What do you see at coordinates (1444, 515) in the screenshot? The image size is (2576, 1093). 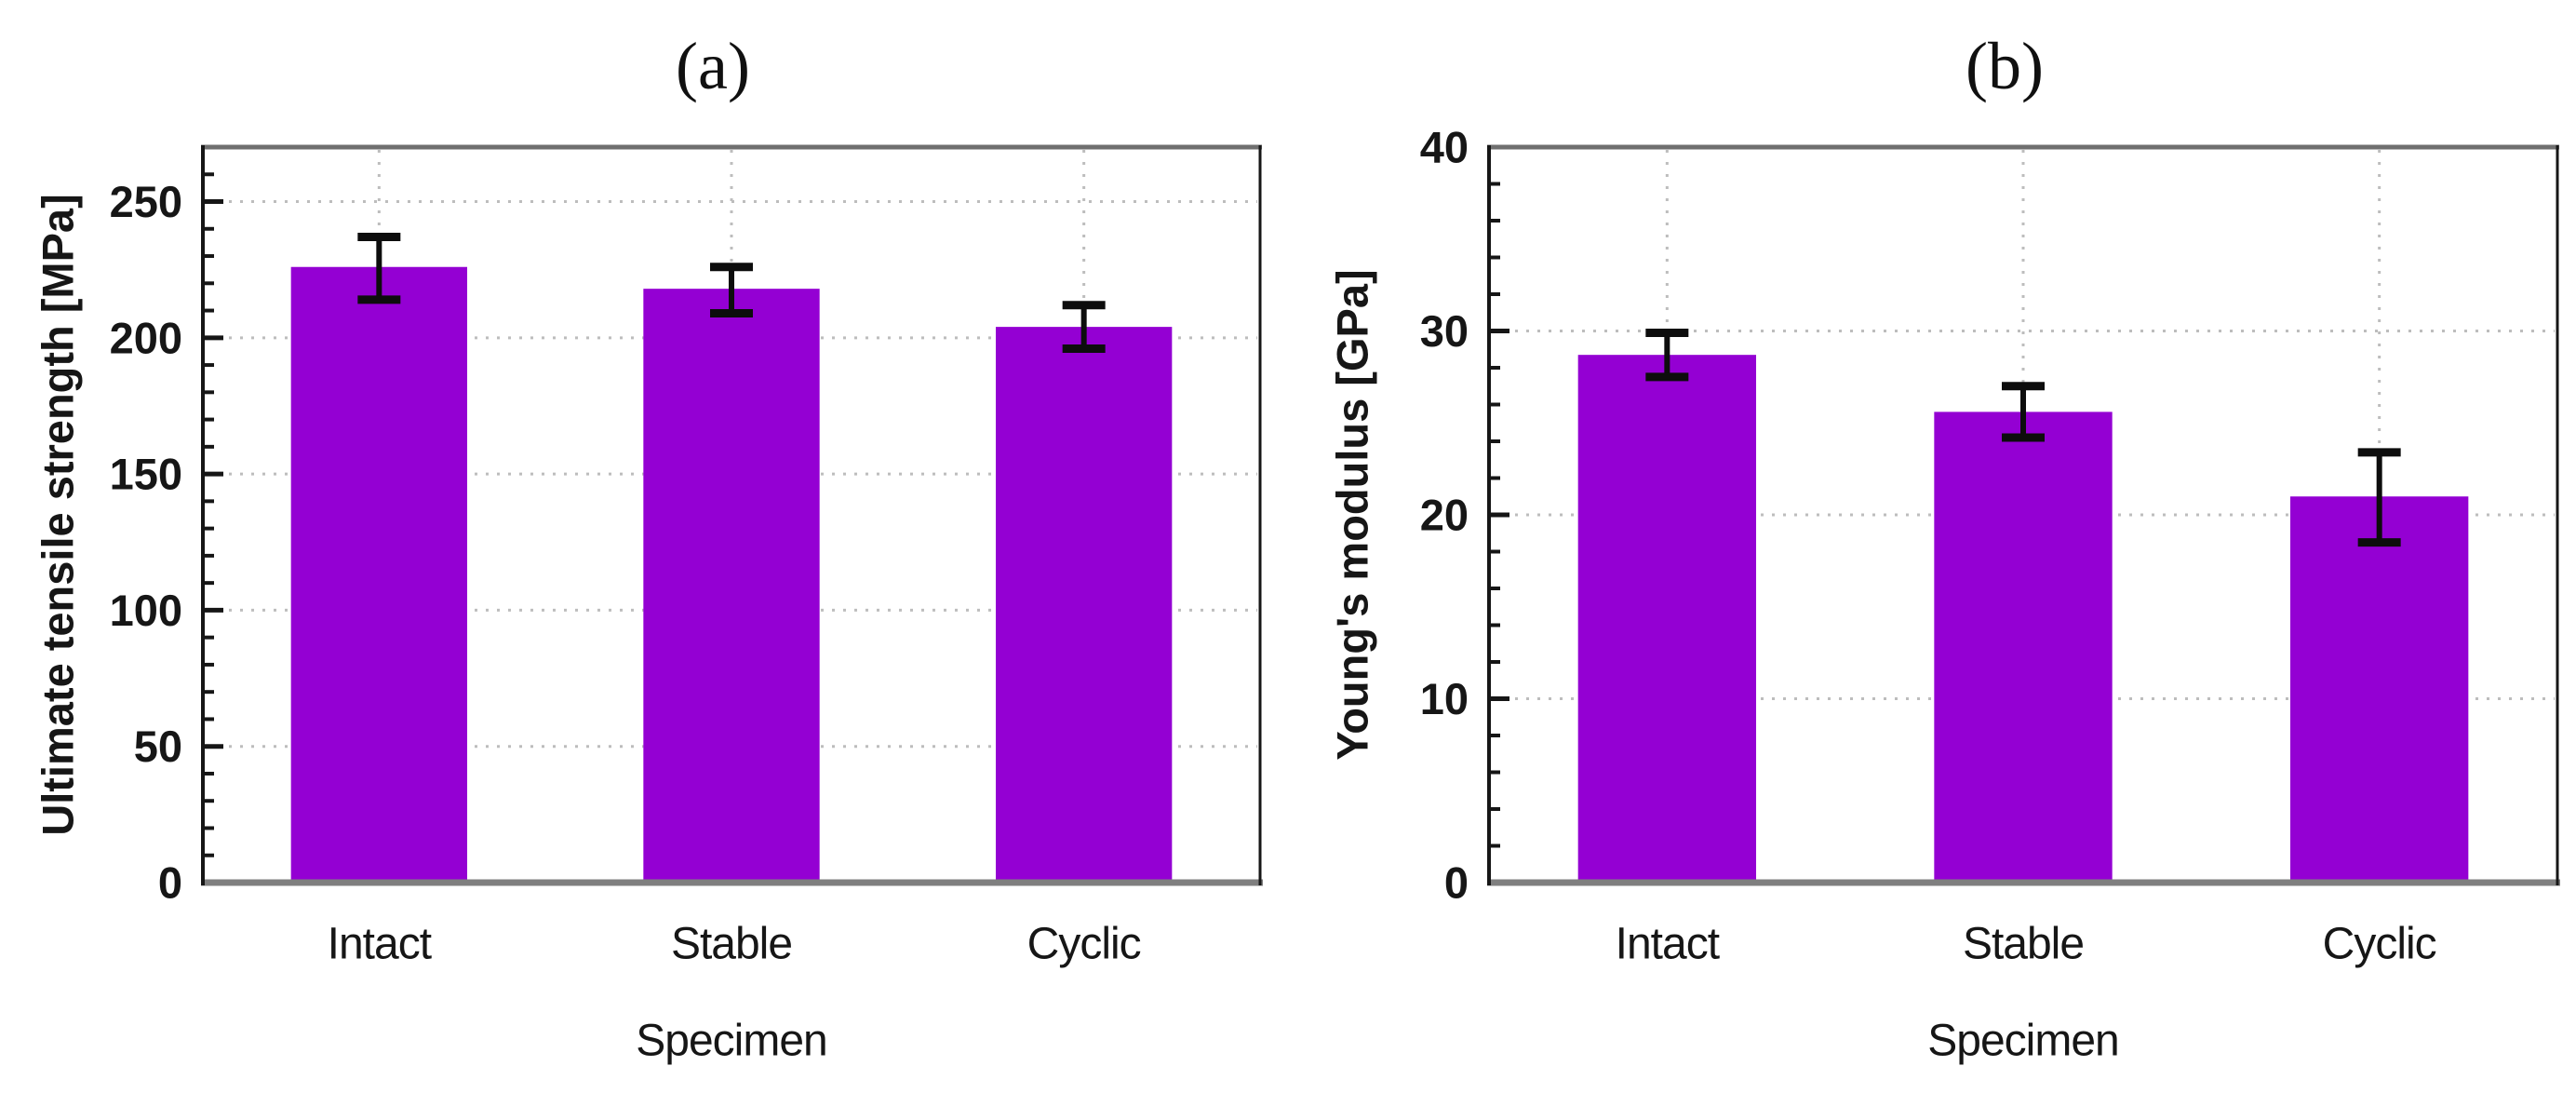 I see `y-tick-label-20: 20` at bounding box center [1444, 515].